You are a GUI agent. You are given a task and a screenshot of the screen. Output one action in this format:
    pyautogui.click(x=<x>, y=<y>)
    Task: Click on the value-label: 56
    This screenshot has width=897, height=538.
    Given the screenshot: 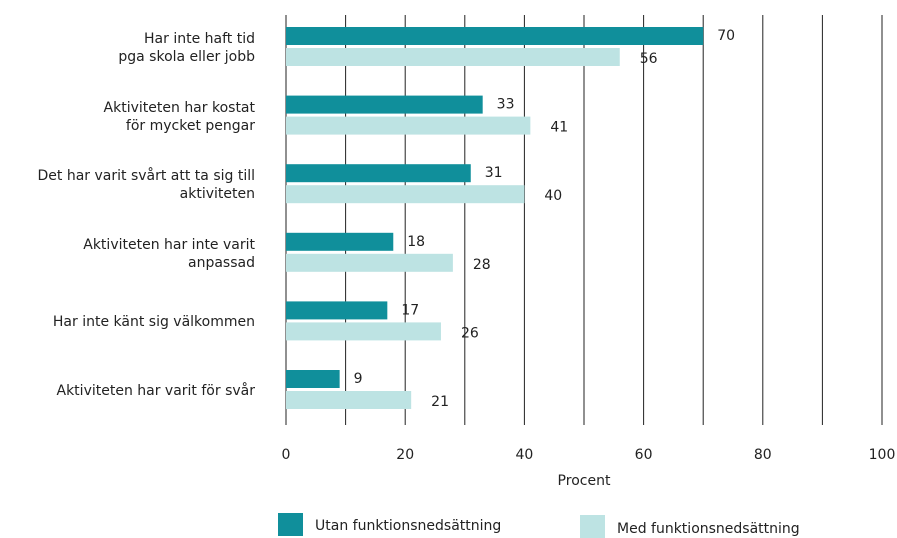 What is the action you would take?
    pyautogui.click(x=649, y=59)
    